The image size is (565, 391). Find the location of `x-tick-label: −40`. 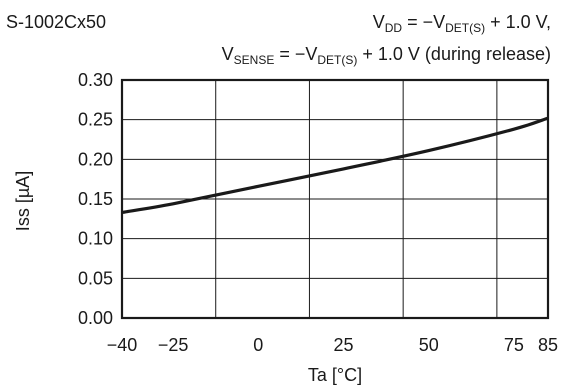

x-tick-label: −40 is located at coordinates (122, 345).